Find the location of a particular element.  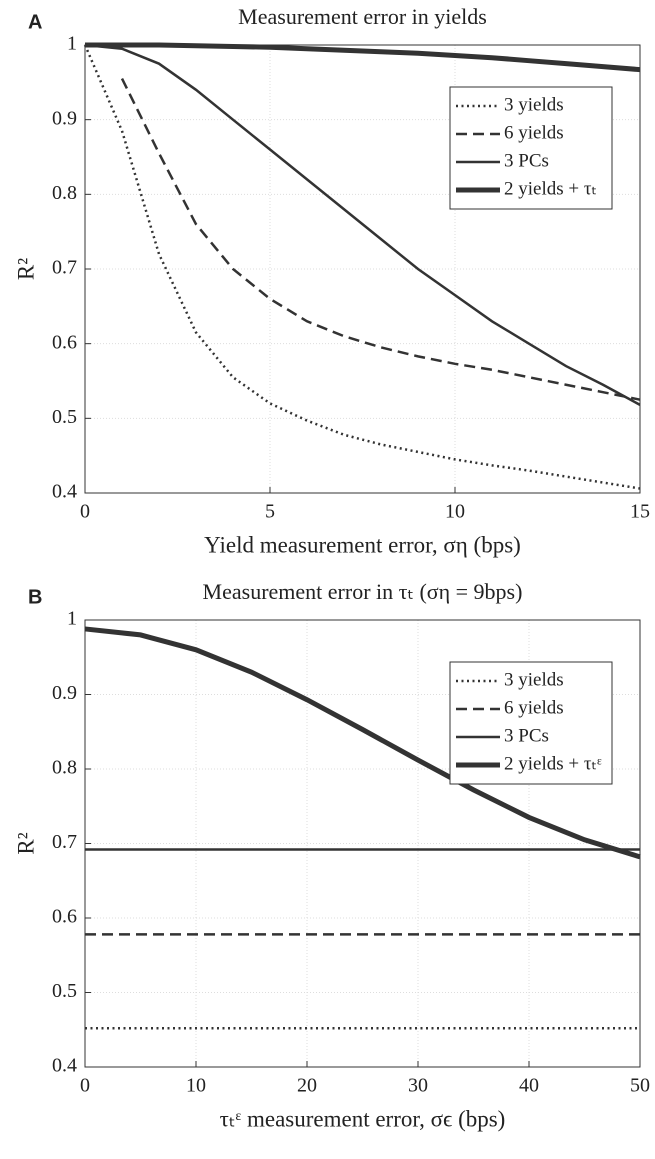

x-tick-label: 15 is located at coordinates (640, 512).